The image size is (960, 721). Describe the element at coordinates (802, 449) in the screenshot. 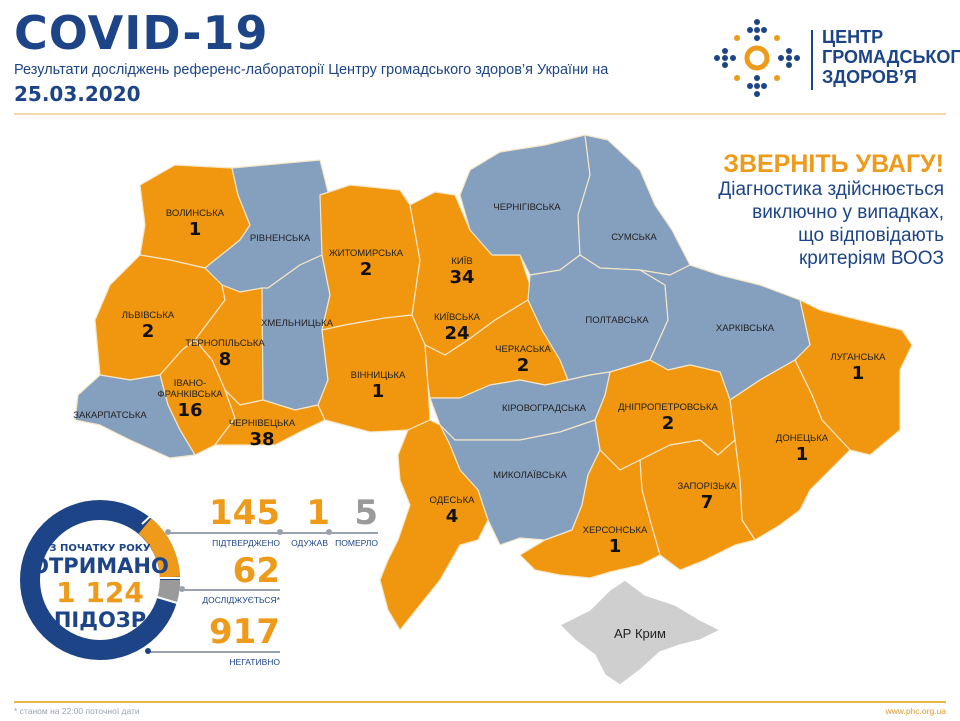

I see `region-label-donetska: ДОНЕЦЬКА 1` at that location.